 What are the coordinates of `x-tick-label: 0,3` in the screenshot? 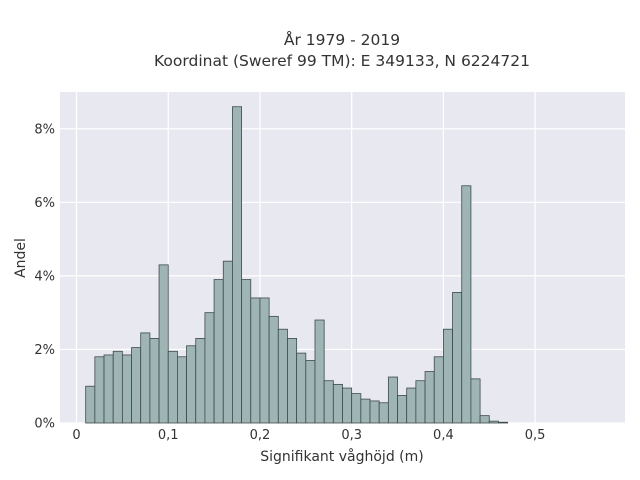 It's located at (351, 435).